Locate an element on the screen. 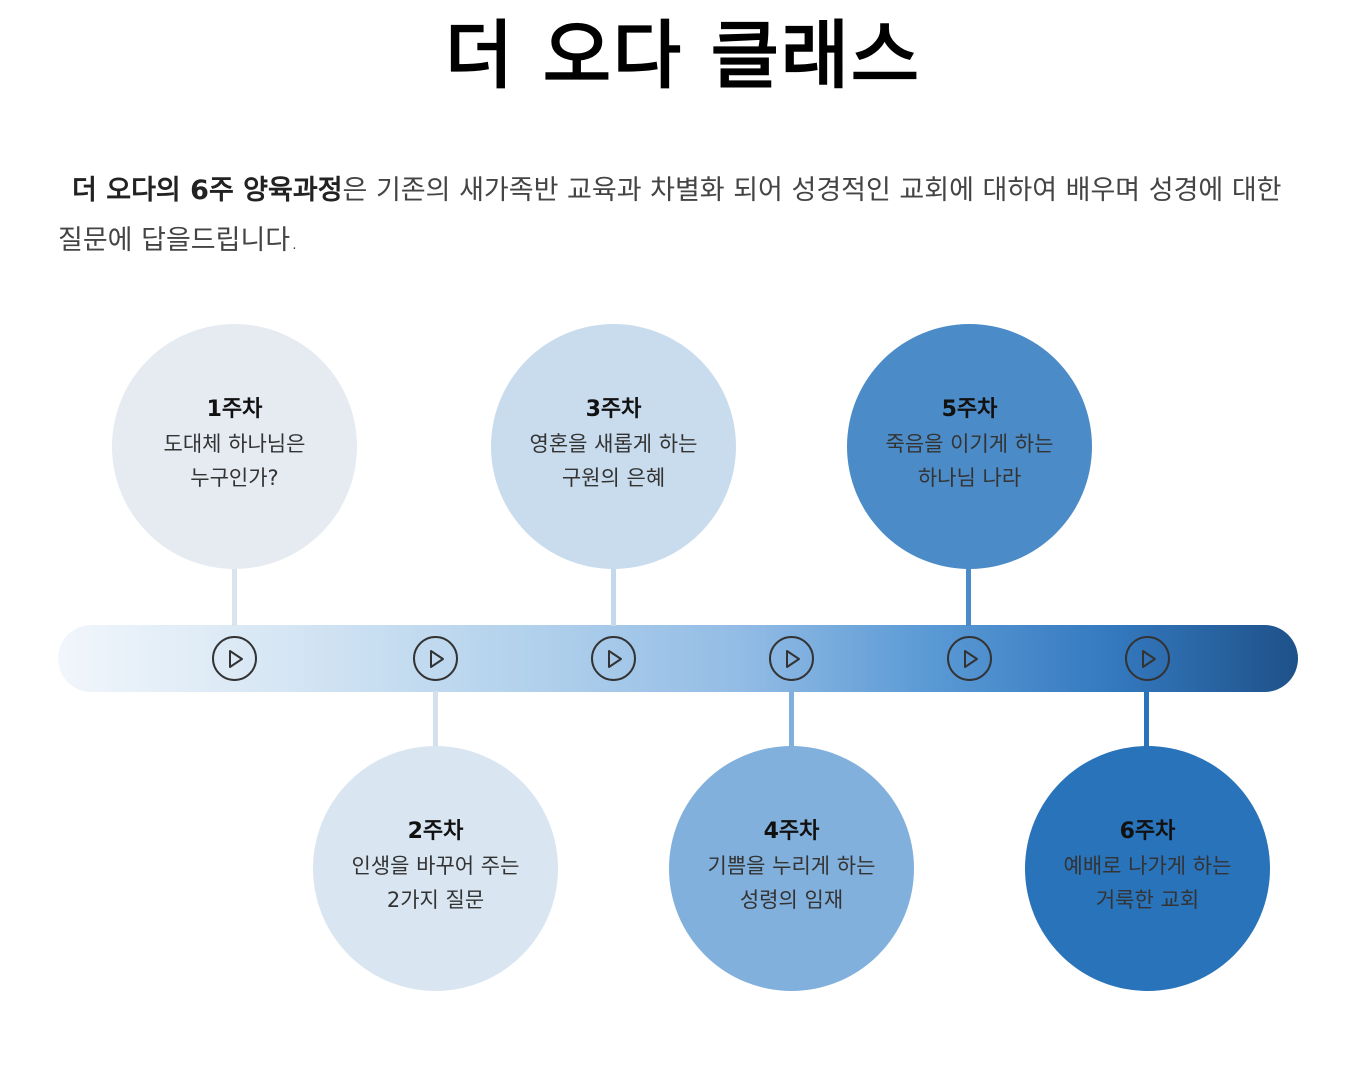 The image size is (1366, 1091). week-desc-line-2: 누구인가? is located at coordinates (234, 477).